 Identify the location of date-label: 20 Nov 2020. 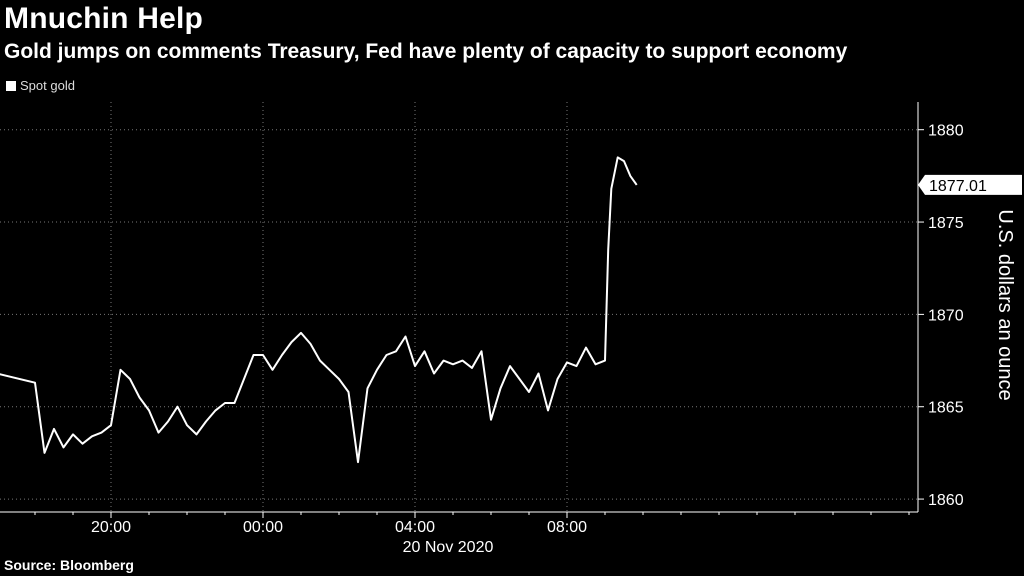
(448, 547).